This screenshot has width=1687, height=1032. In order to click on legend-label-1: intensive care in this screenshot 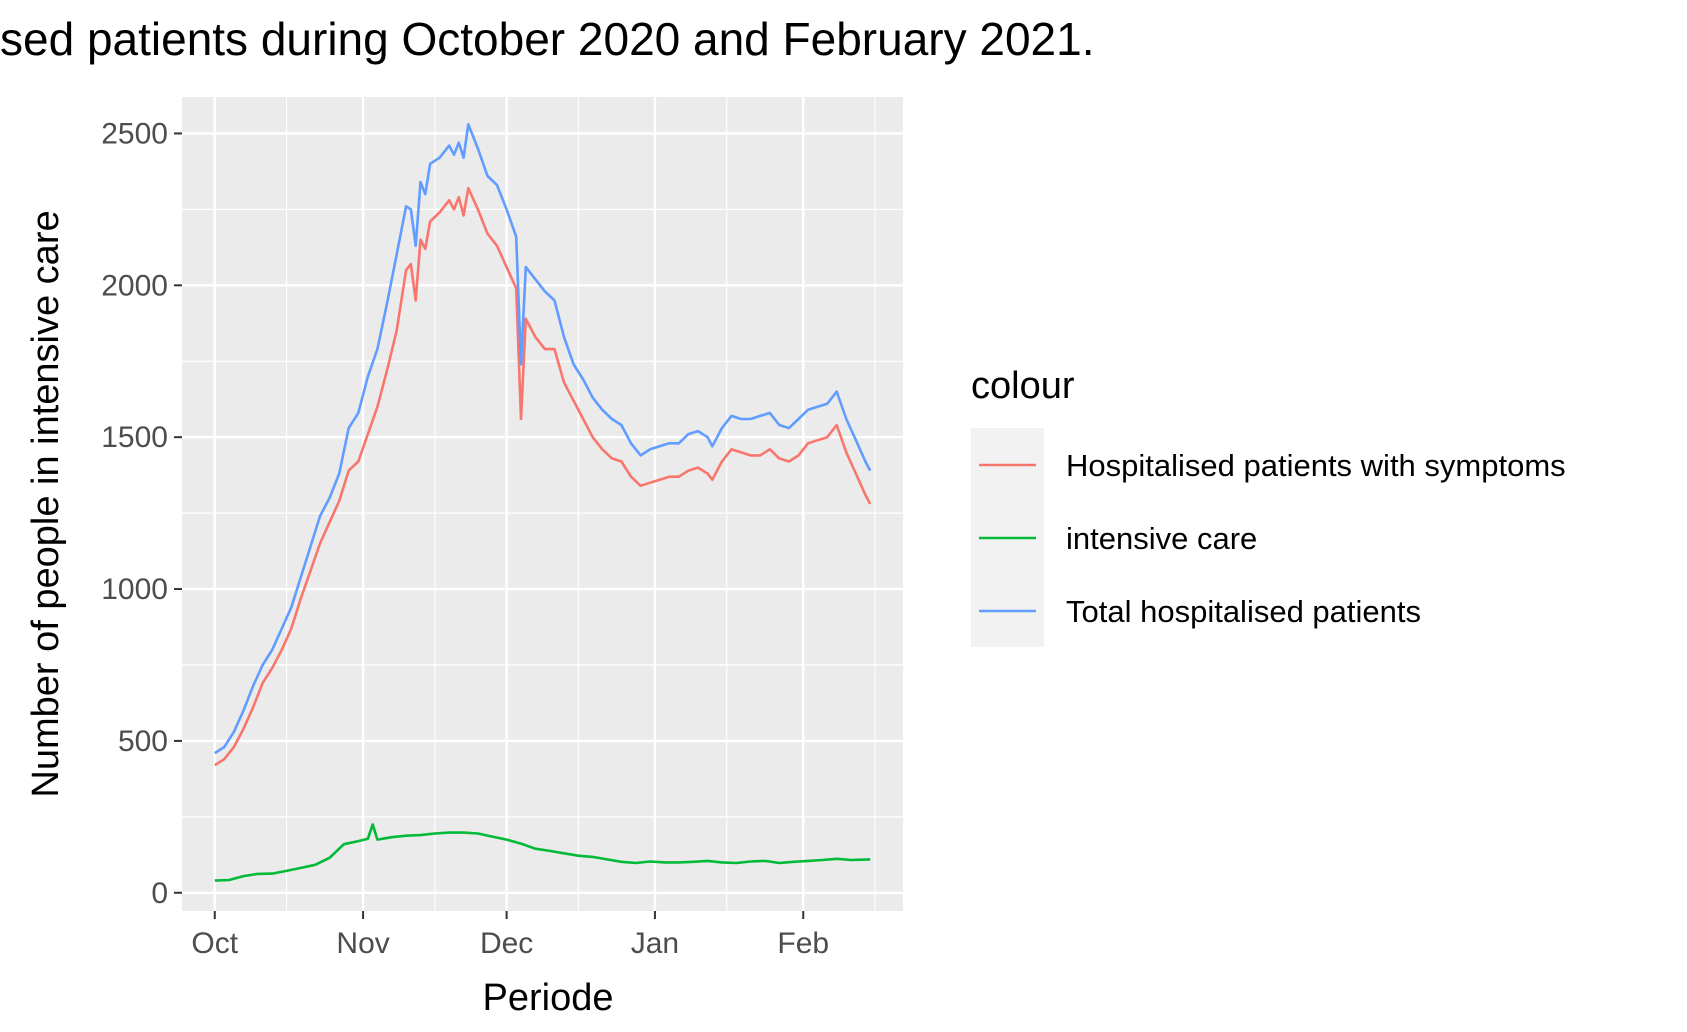, I will do `click(1161, 538)`.